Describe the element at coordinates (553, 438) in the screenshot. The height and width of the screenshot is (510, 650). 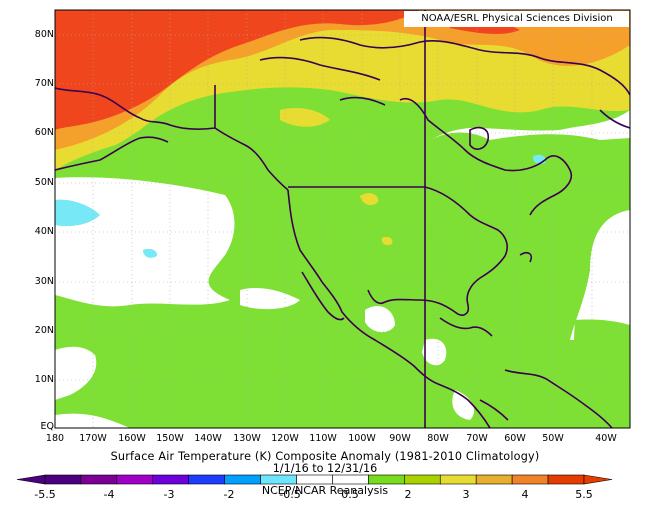
I see `lon-label-50w: 50W` at that location.